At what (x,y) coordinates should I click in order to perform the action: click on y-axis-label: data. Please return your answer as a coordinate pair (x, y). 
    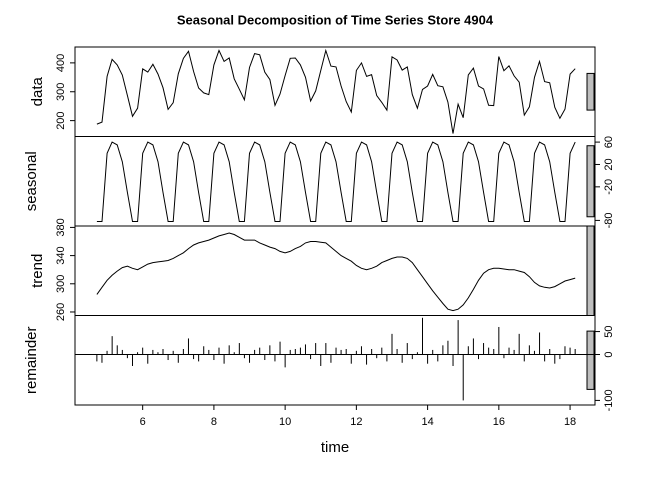
    Looking at the image, I should click on (37, 91).